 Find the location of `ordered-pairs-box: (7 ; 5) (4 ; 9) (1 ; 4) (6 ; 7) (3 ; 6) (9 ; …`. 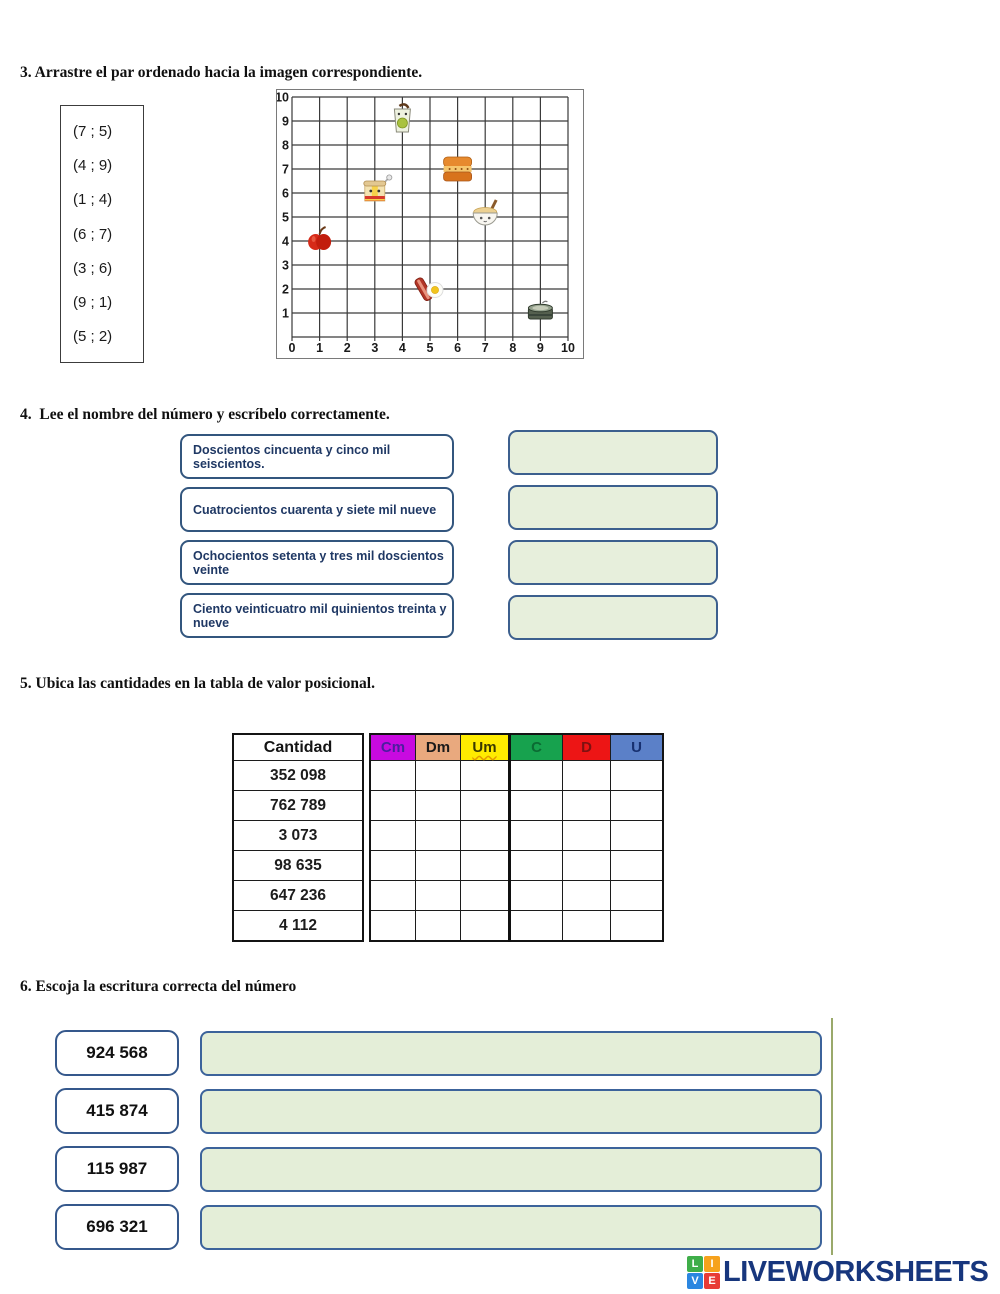

ordered-pairs-box: (7 ; 5) (4 ; 9) (1 ; 4) (6 ; 7) (3 ; 6) (9 ; … is located at coordinates (102, 234).